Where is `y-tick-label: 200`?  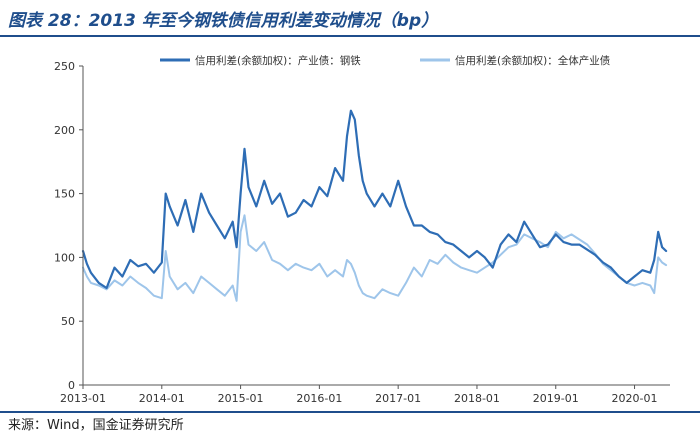
y-tick-label: 200 is located at coordinates (64, 130).